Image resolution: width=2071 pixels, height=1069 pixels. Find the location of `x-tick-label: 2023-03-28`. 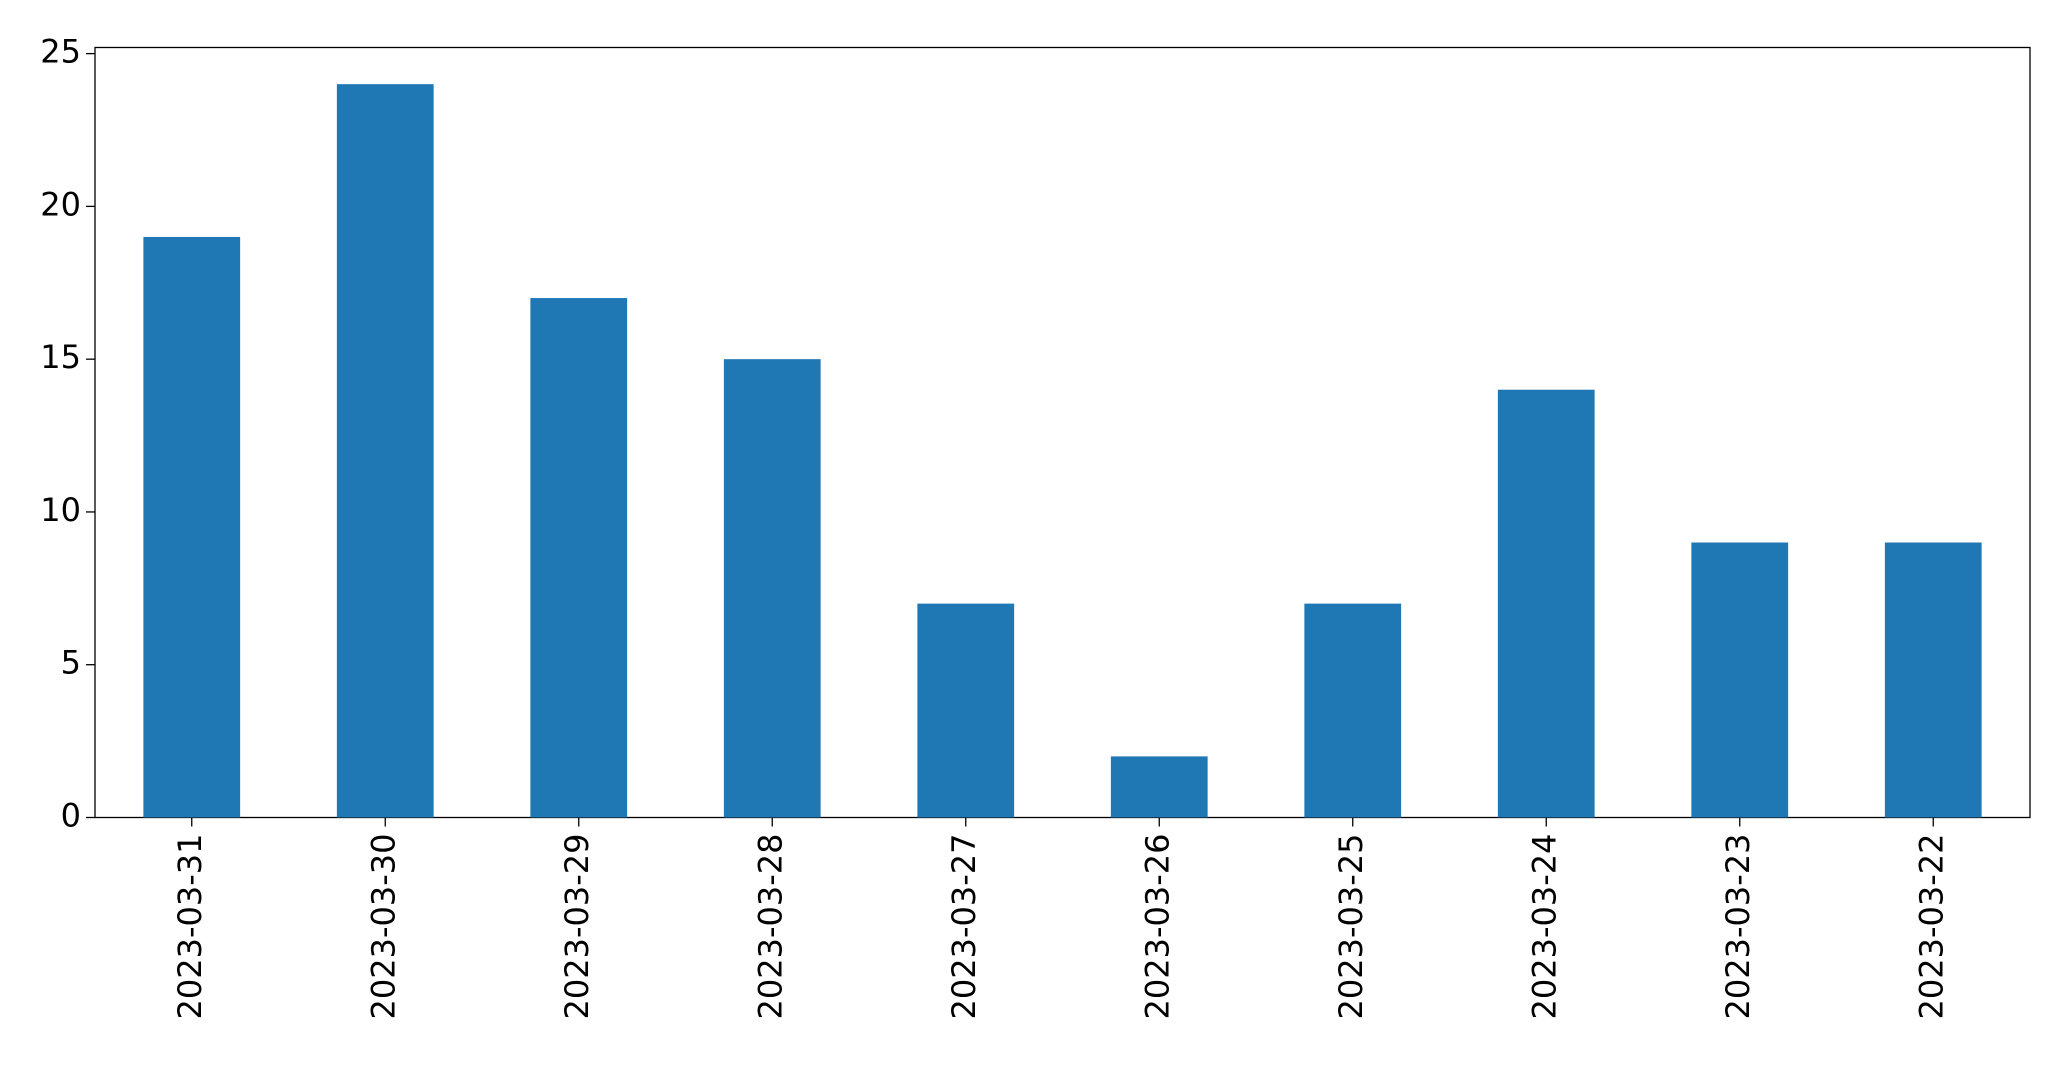

x-tick-label: 2023-03-28 is located at coordinates (770, 927).